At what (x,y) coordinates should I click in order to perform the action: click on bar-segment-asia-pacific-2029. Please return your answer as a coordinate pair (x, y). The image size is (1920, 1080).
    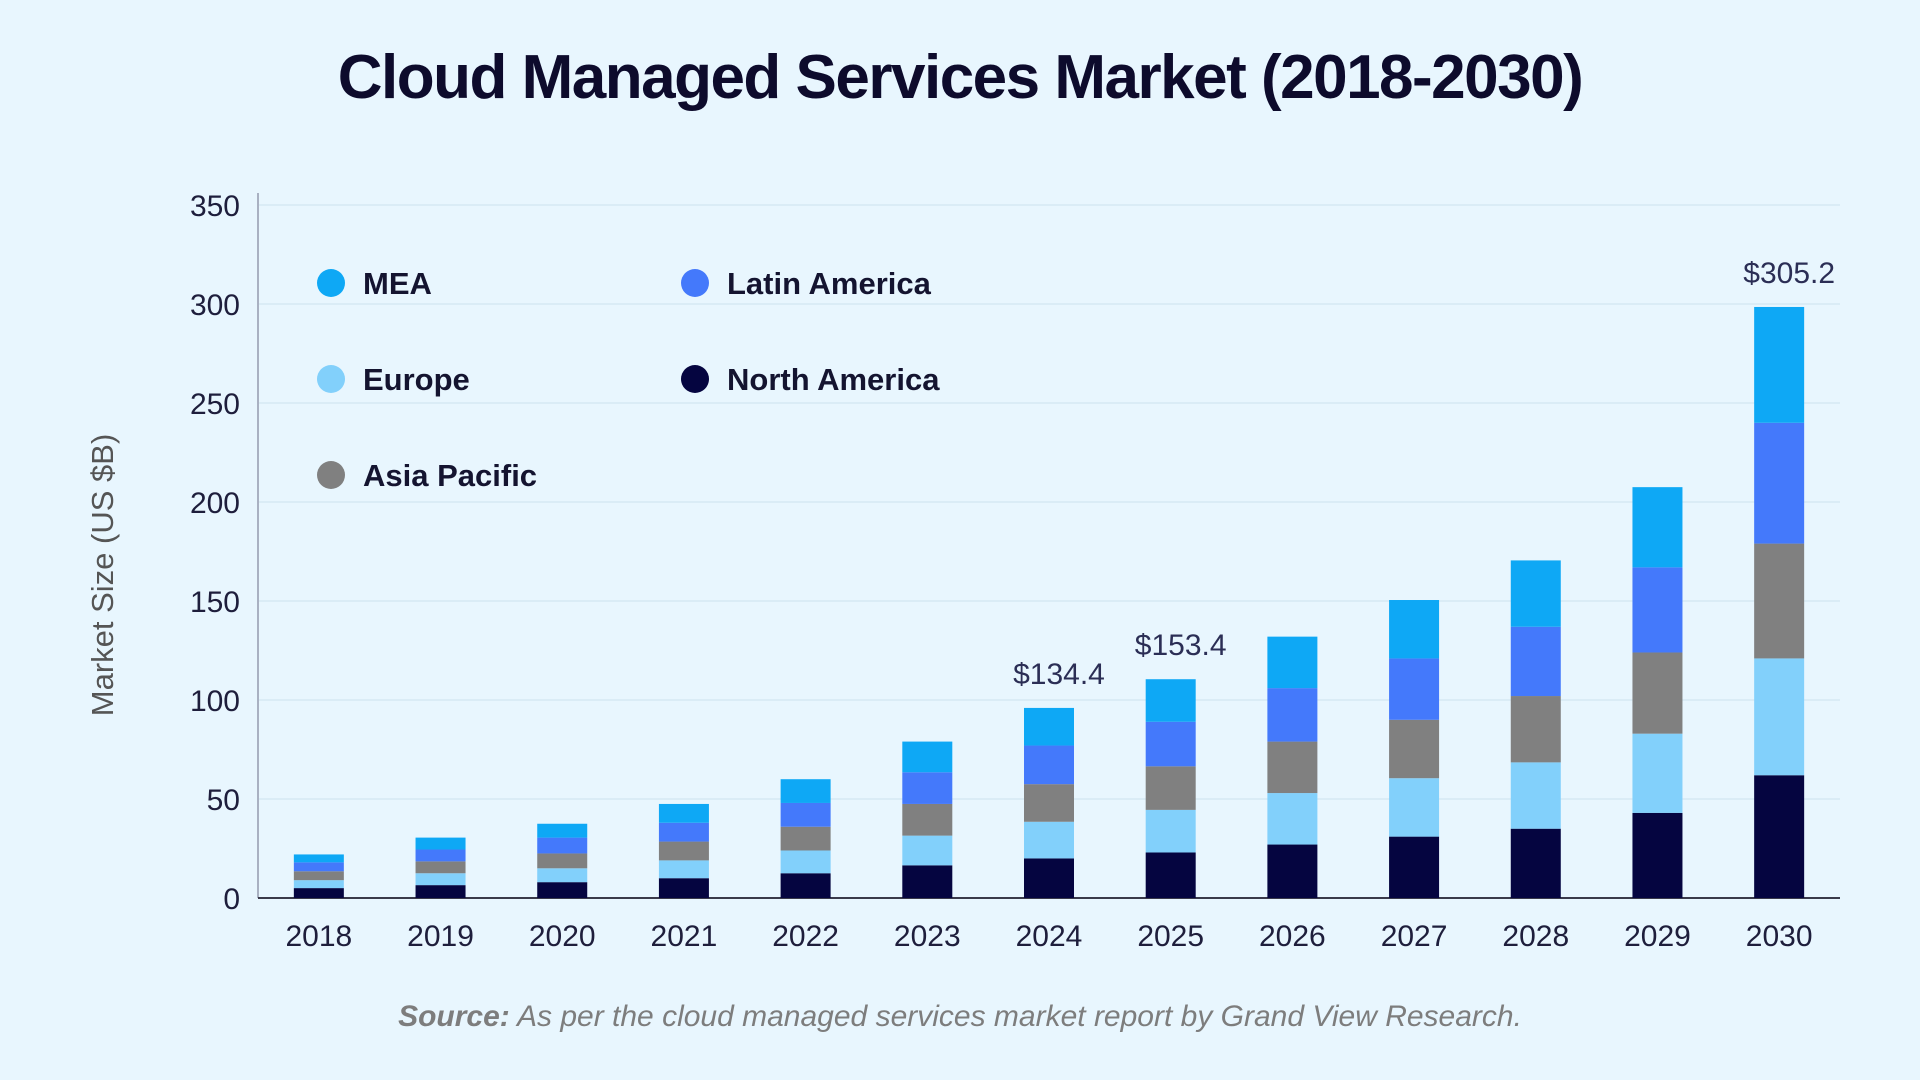
    Looking at the image, I should click on (1657, 693).